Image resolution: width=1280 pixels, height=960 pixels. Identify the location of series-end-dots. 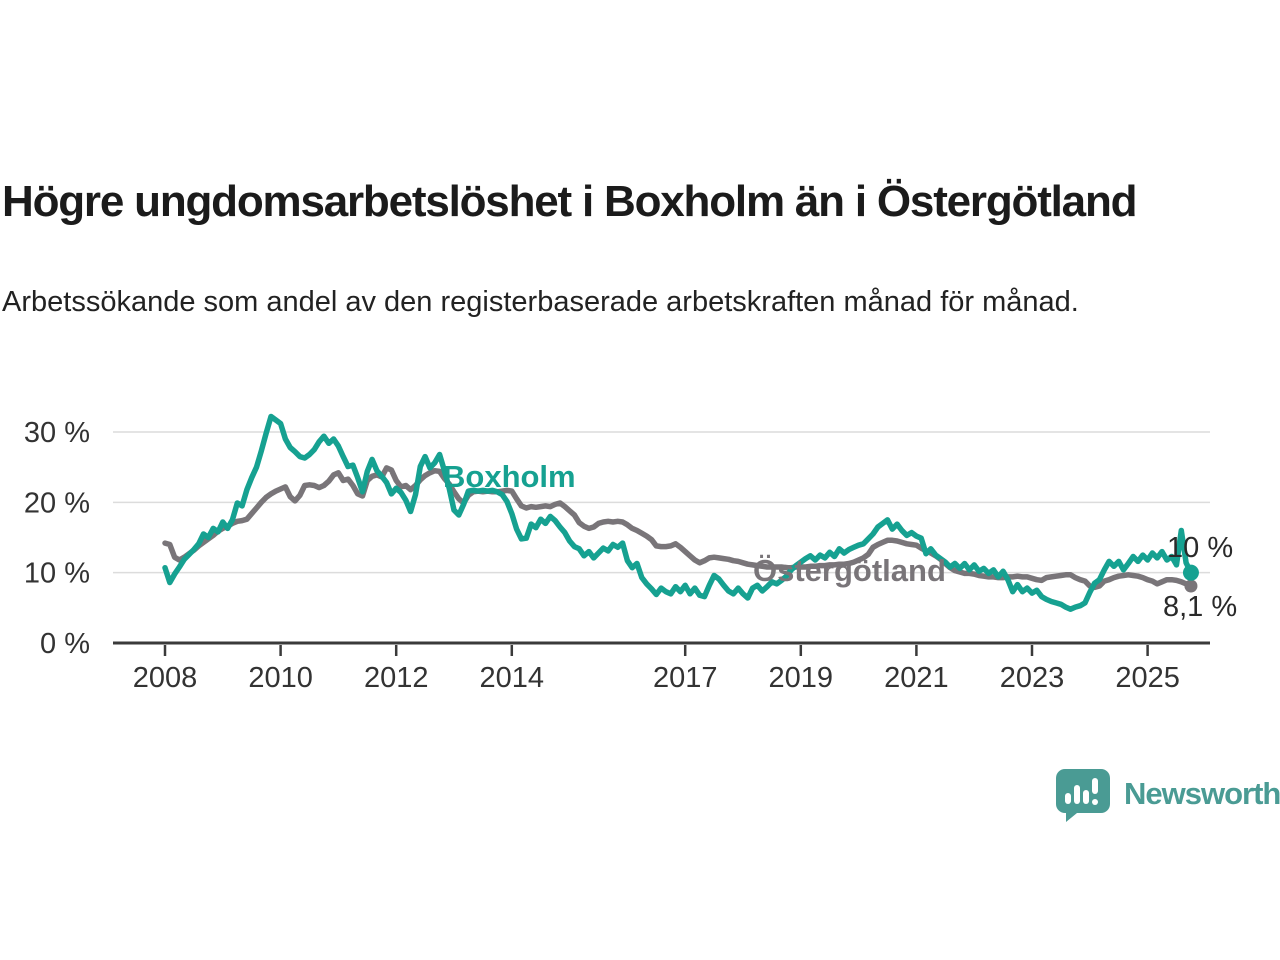
(1190, 578).